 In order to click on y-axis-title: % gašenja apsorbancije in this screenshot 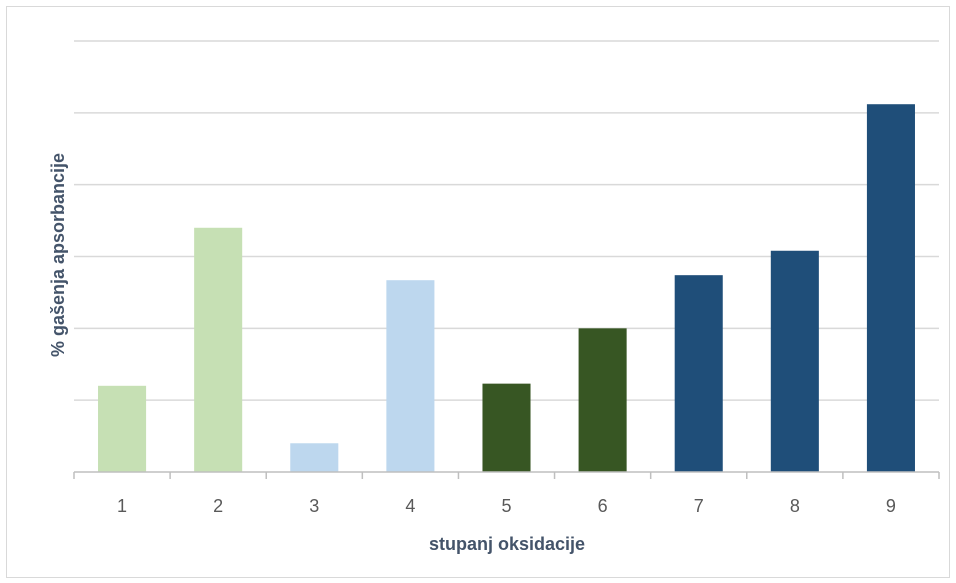, I will do `click(58, 255)`.